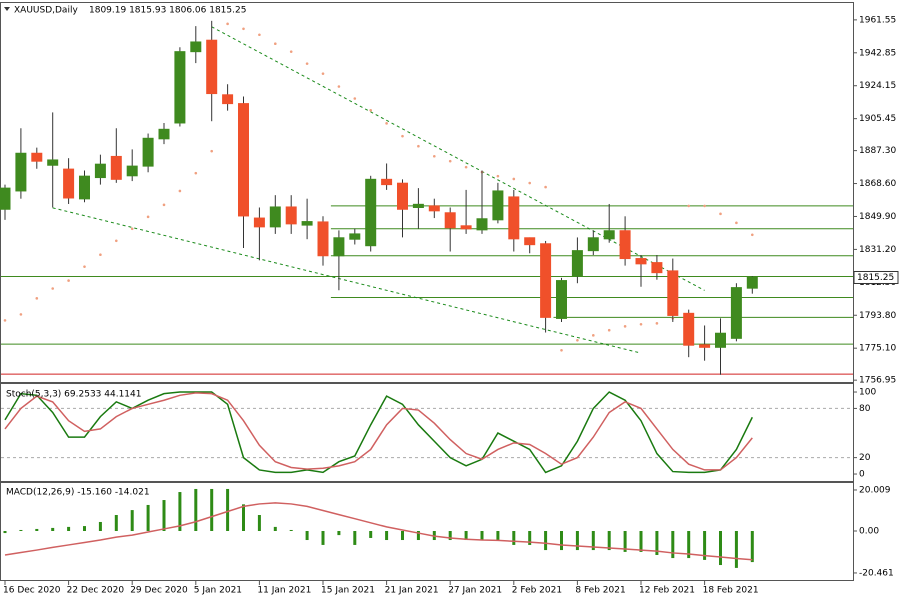  Describe the element at coordinates (877, 53) in the screenshot. I see `y-tick-label: 1942.85` at that location.